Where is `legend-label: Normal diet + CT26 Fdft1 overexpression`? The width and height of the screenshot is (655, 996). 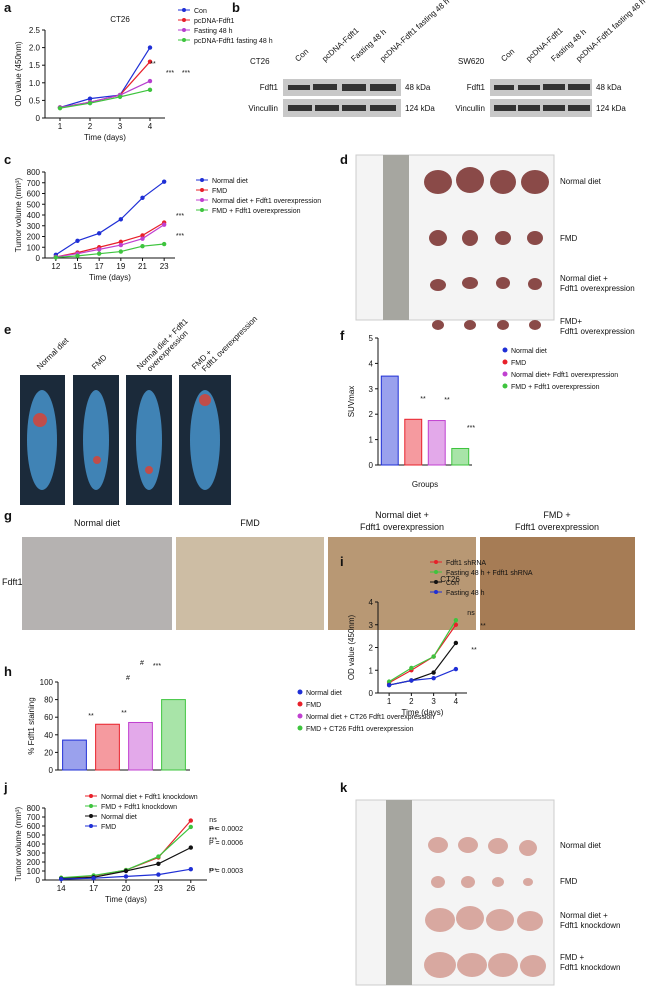 legend-label: Normal diet + CT26 Fdft1 overexpression is located at coordinates (370, 717).